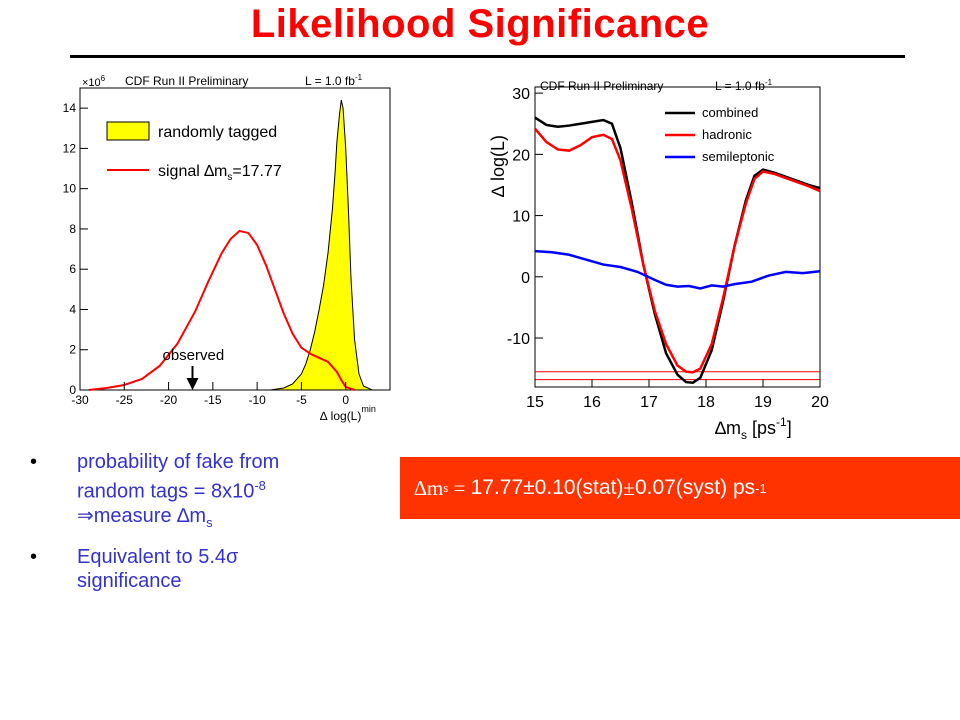 The height and width of the screenshot is (720, 960). I want to click on y-tick-label: 4, so click(72, 309).